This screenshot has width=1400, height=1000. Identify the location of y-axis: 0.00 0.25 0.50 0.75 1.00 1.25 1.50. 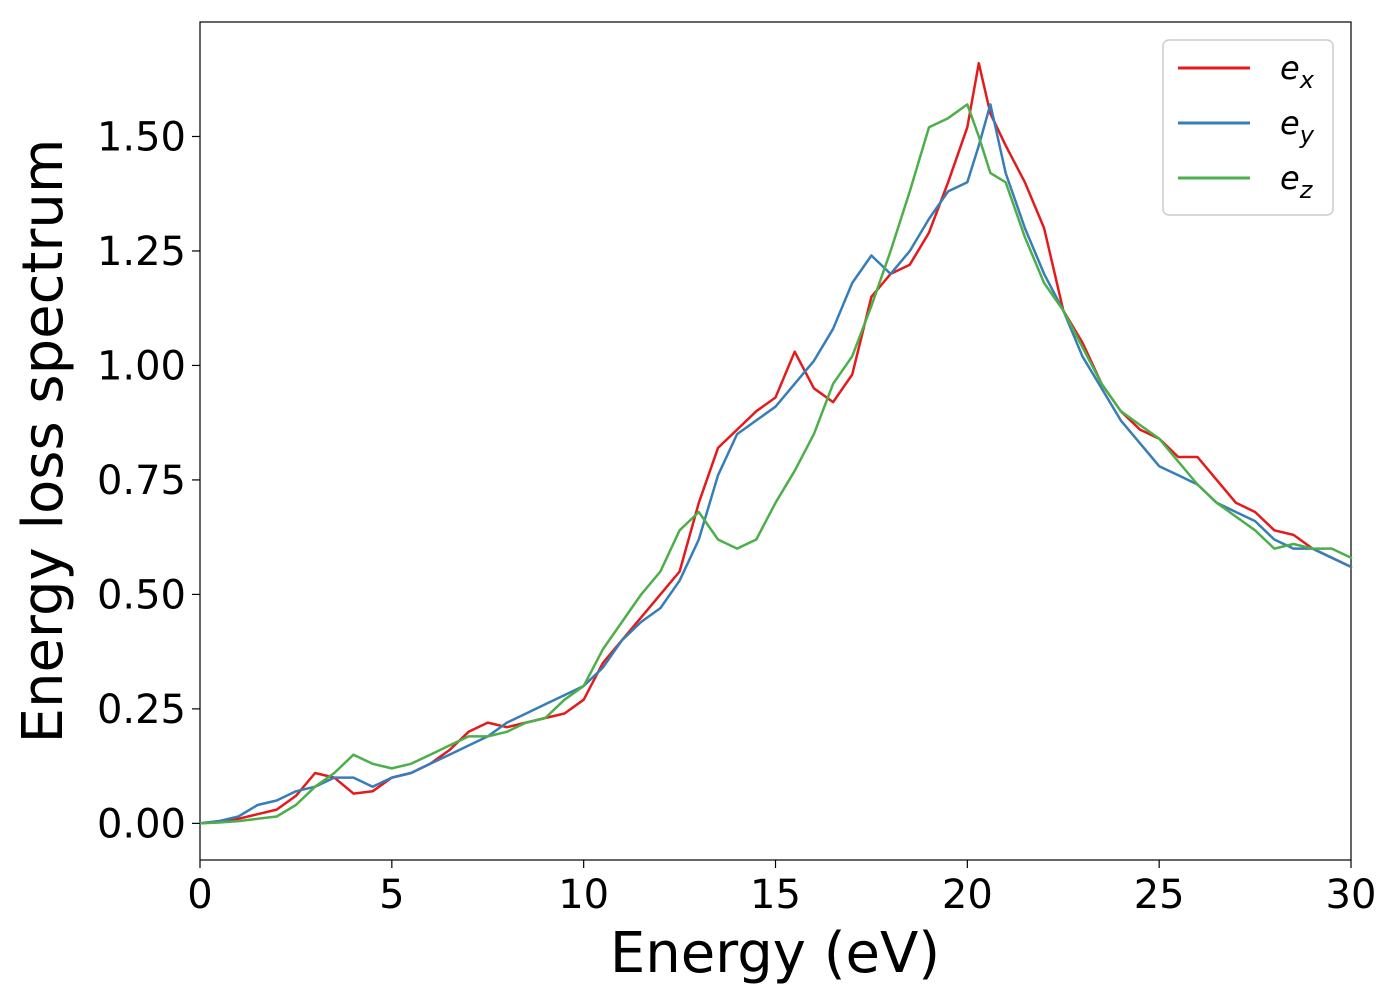
(148, 480).